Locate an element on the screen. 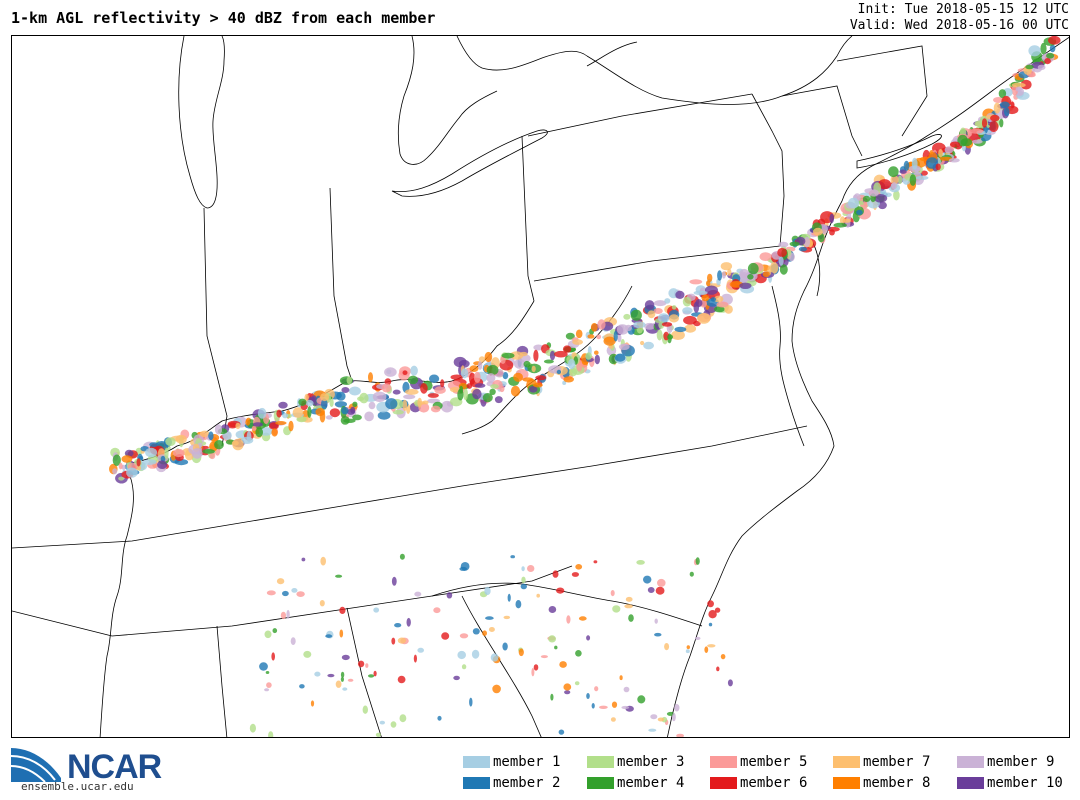 This screenshot has width=1080, height=800. legend-label: member 9 is located at coordinates (1021, 762).